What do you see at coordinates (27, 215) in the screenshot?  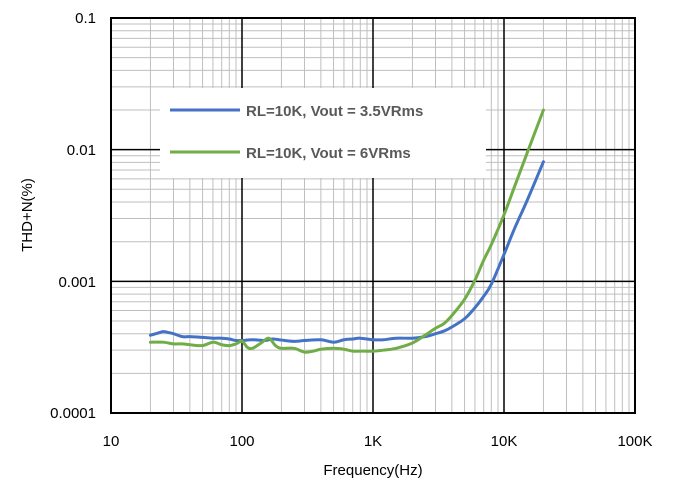 I see `y-axis-title: THD+N(%)` at bounding box center [27, 215].